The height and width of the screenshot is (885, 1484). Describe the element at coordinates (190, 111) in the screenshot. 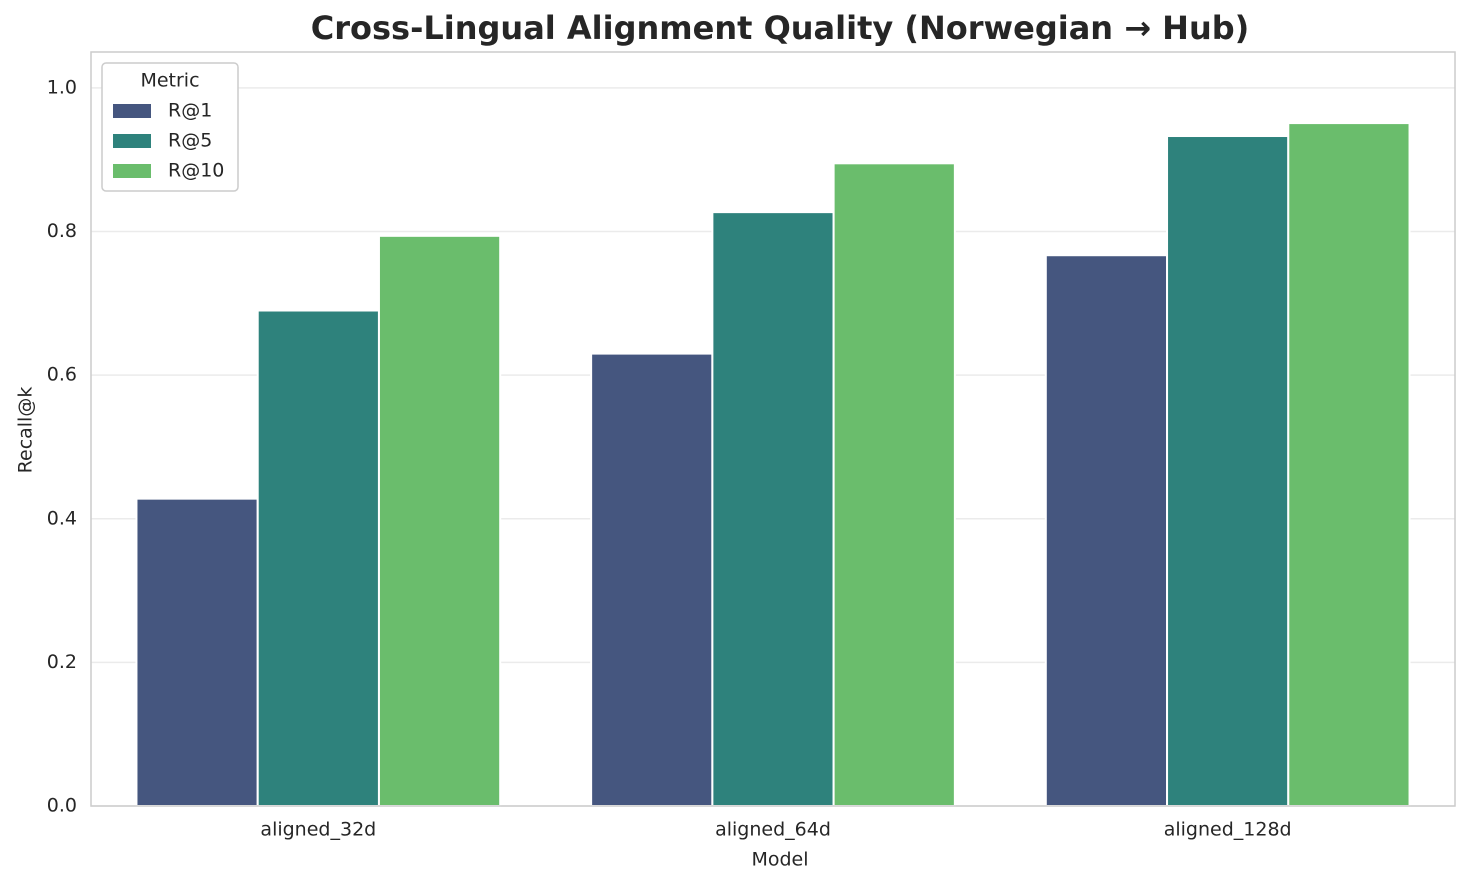

I see `legend-label: R@1` at that location.